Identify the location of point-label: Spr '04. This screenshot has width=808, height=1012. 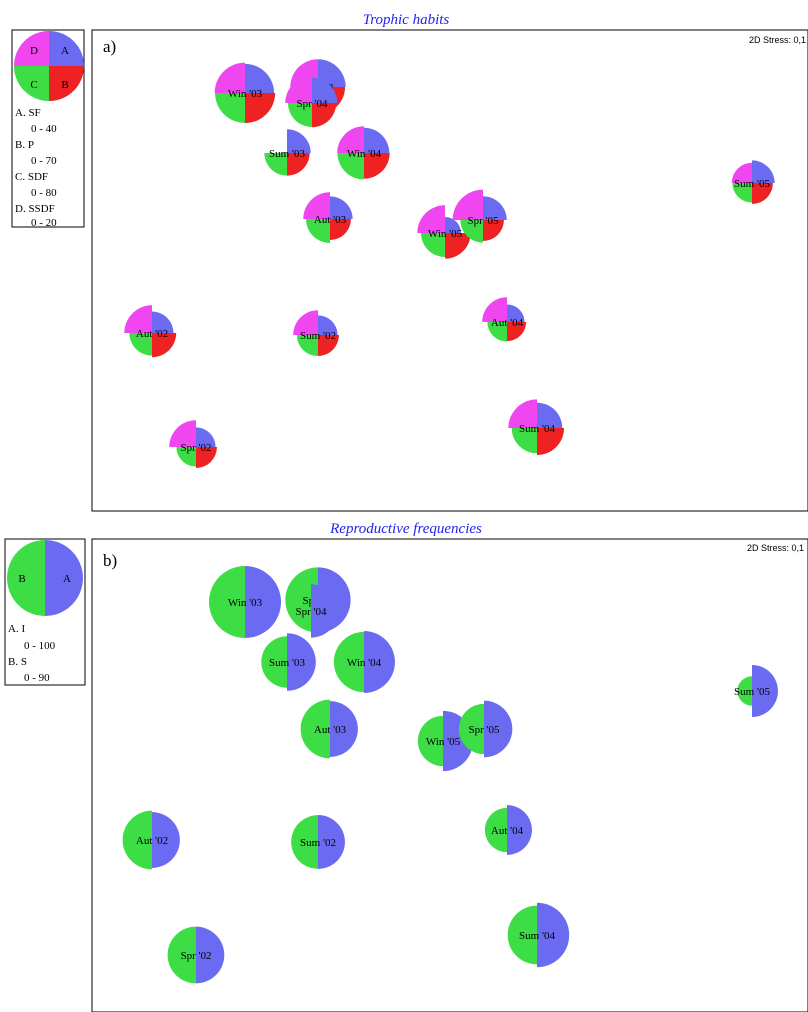
(312, 104).